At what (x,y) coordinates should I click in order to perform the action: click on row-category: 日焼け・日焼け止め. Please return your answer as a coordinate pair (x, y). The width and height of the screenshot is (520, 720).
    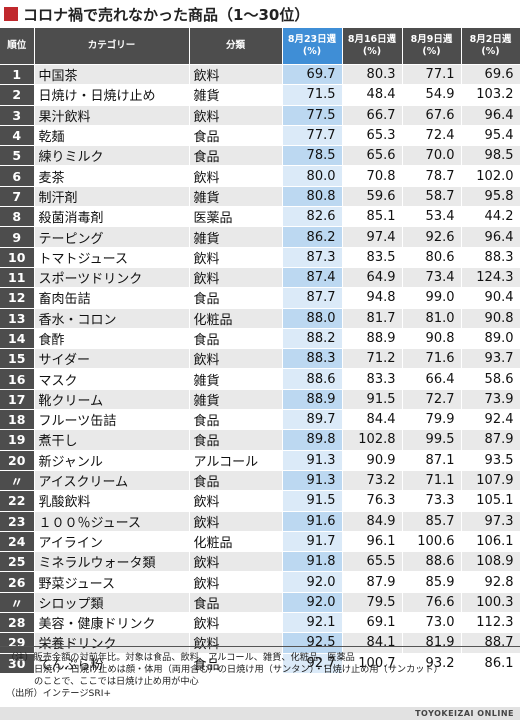
    Looking at the image, I should click on (112, 95).